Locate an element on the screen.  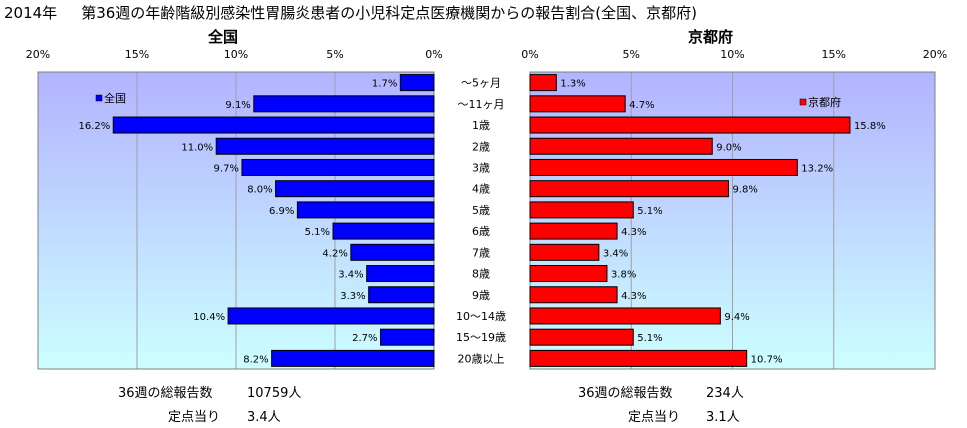
kyoto-tick-label: 15% is located at coordinates (834, 54).